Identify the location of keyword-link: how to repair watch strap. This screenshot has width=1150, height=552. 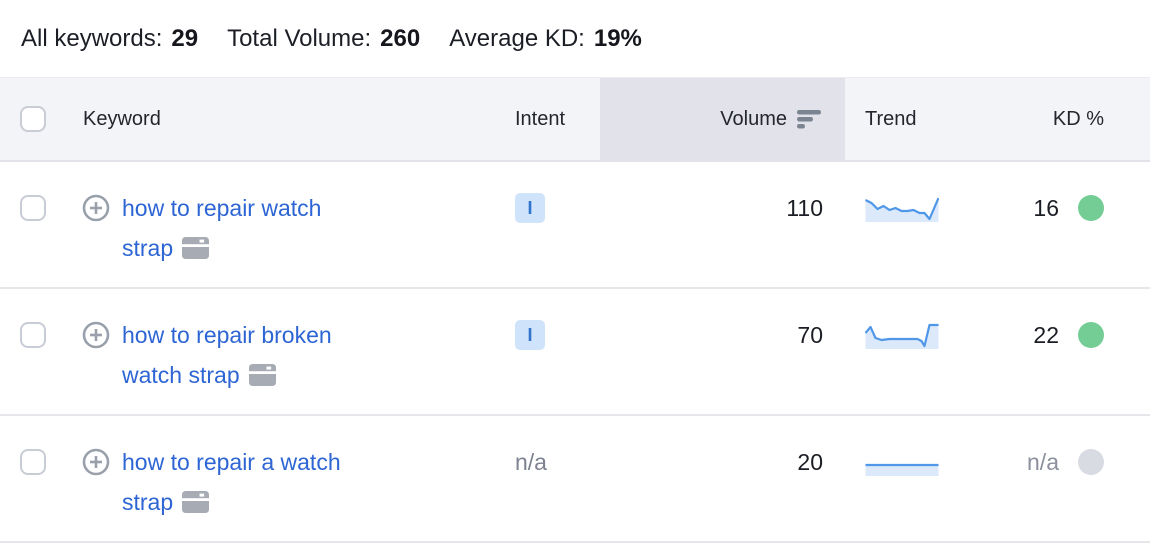
(242, 228).